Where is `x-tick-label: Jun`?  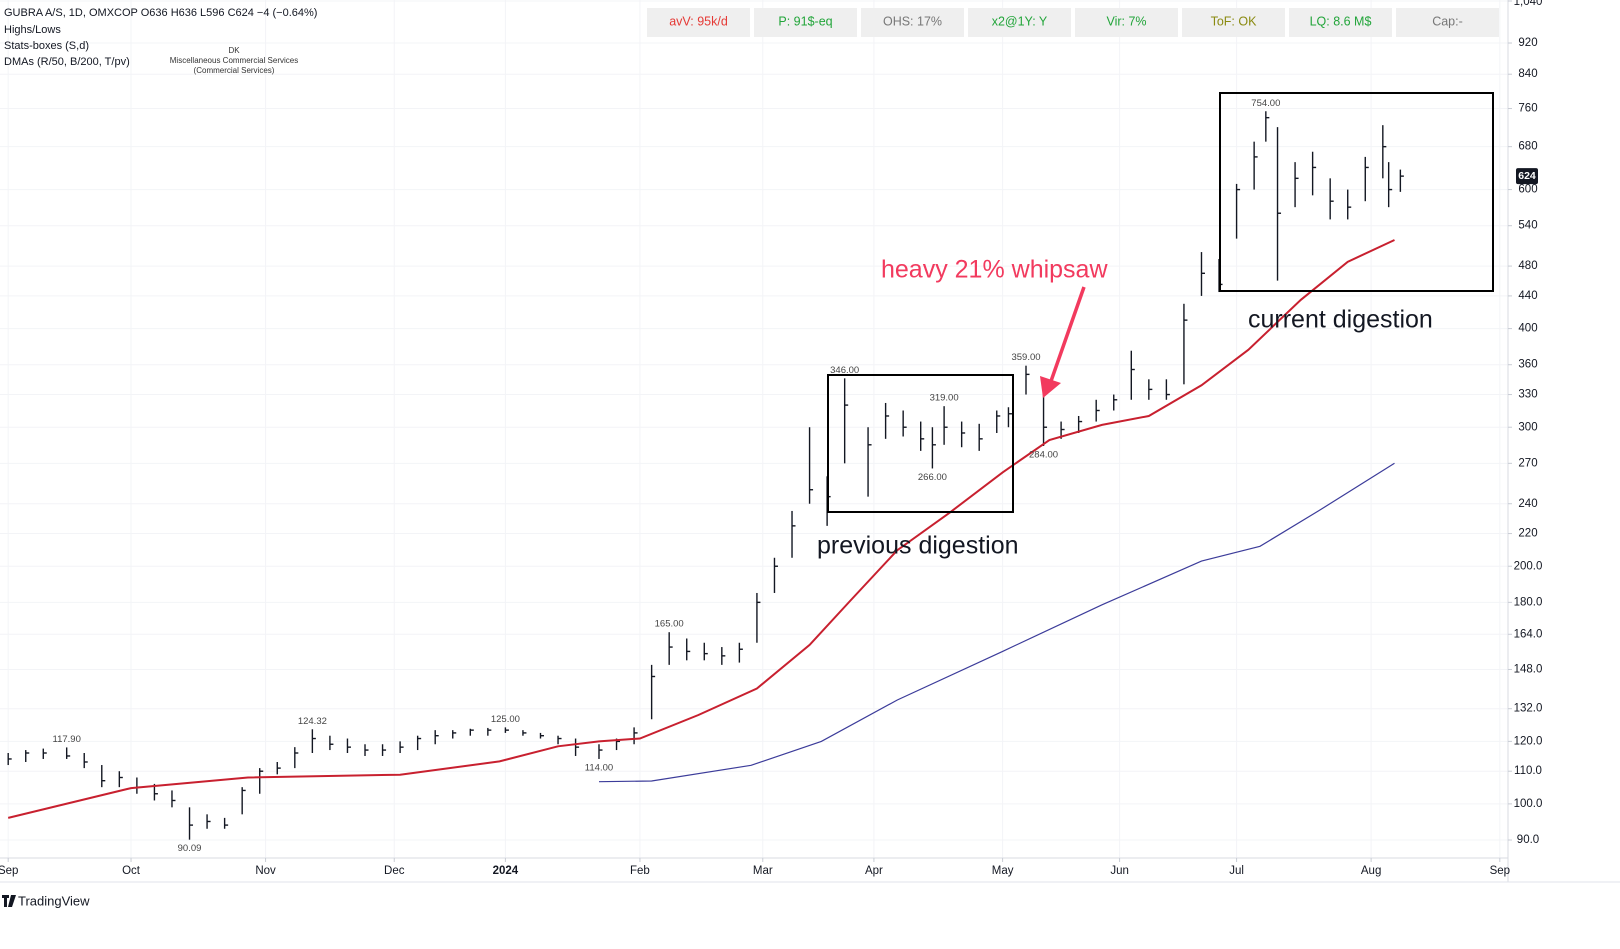
x-tick-label: Jun is located at coordinates (1119, 871).